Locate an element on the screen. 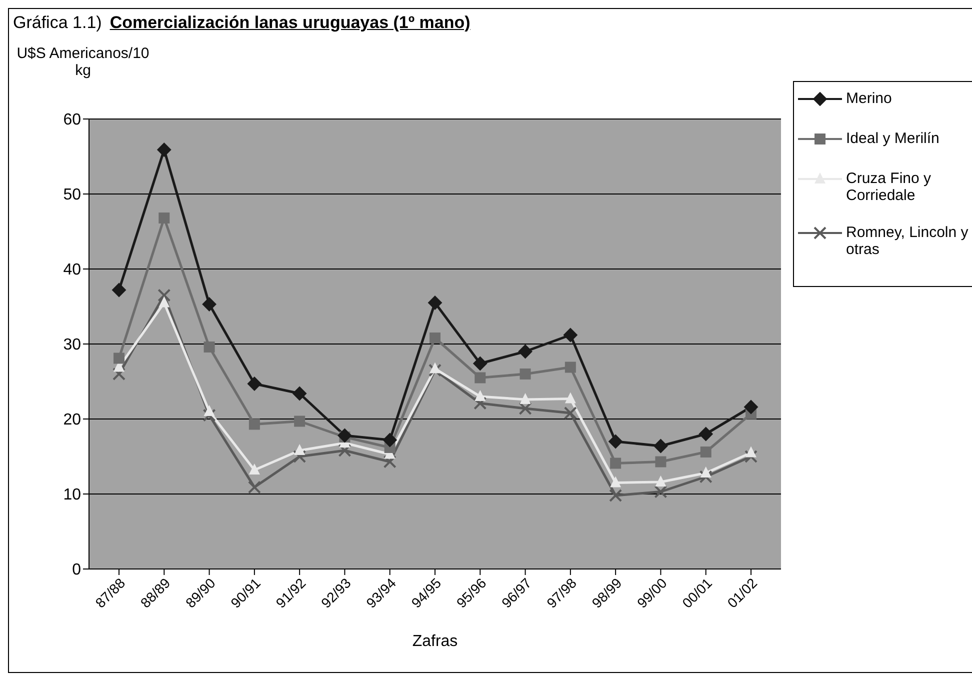 This screenshot has width=972, height=682. y-tick-label: 40 is located at coordinates (72, 270).